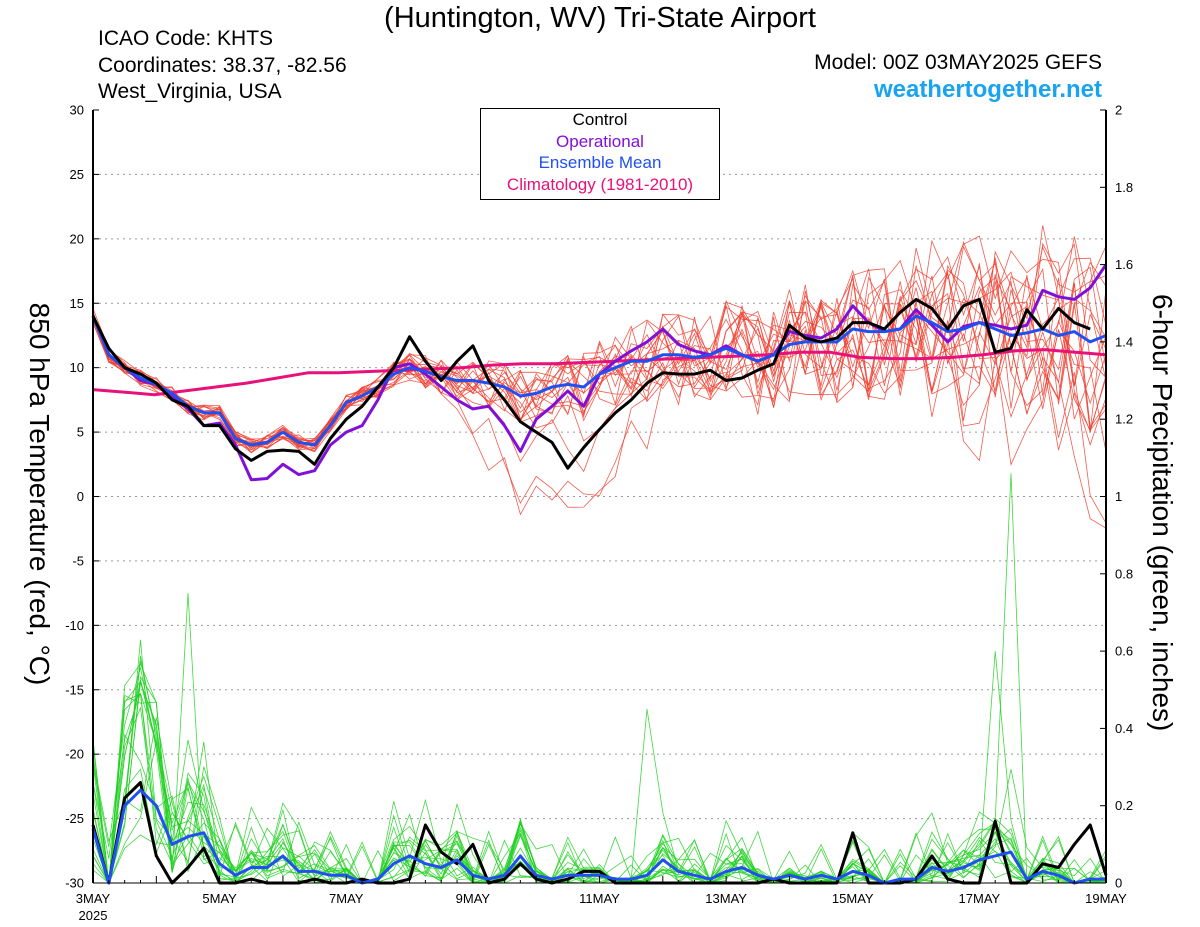  I want to click on y-tick-label-right: 1.4, so click(1124, 341).